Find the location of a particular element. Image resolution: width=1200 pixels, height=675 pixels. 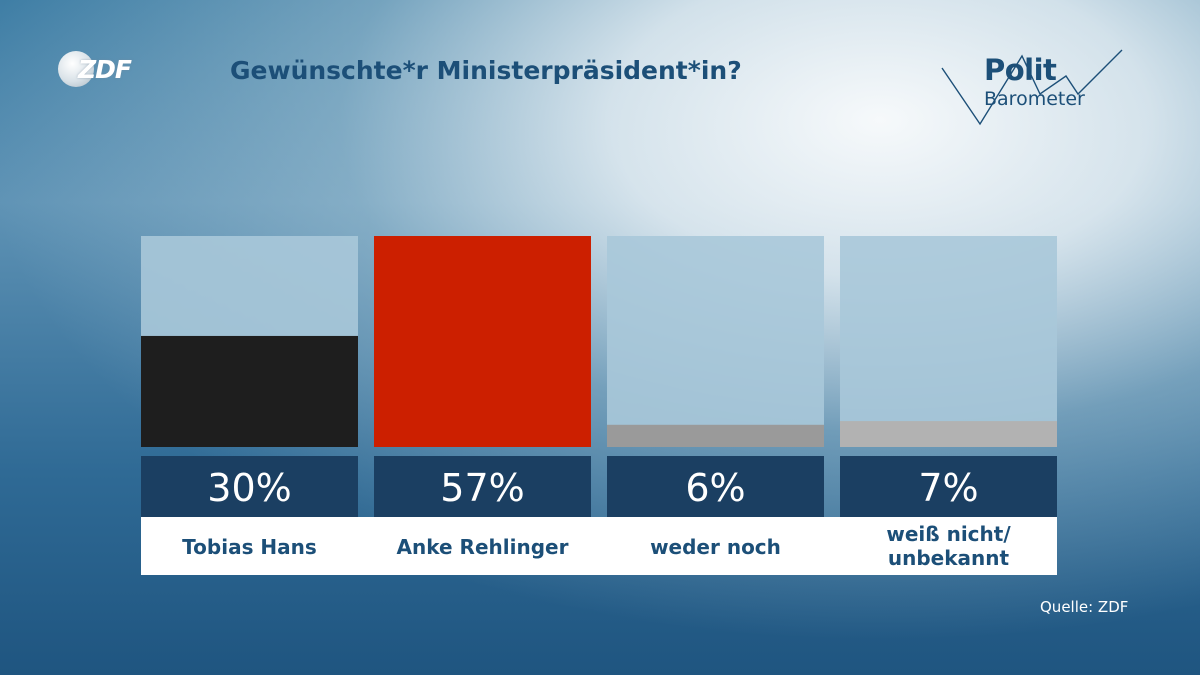

value-label: 6% is located at coordinates (715, 488).